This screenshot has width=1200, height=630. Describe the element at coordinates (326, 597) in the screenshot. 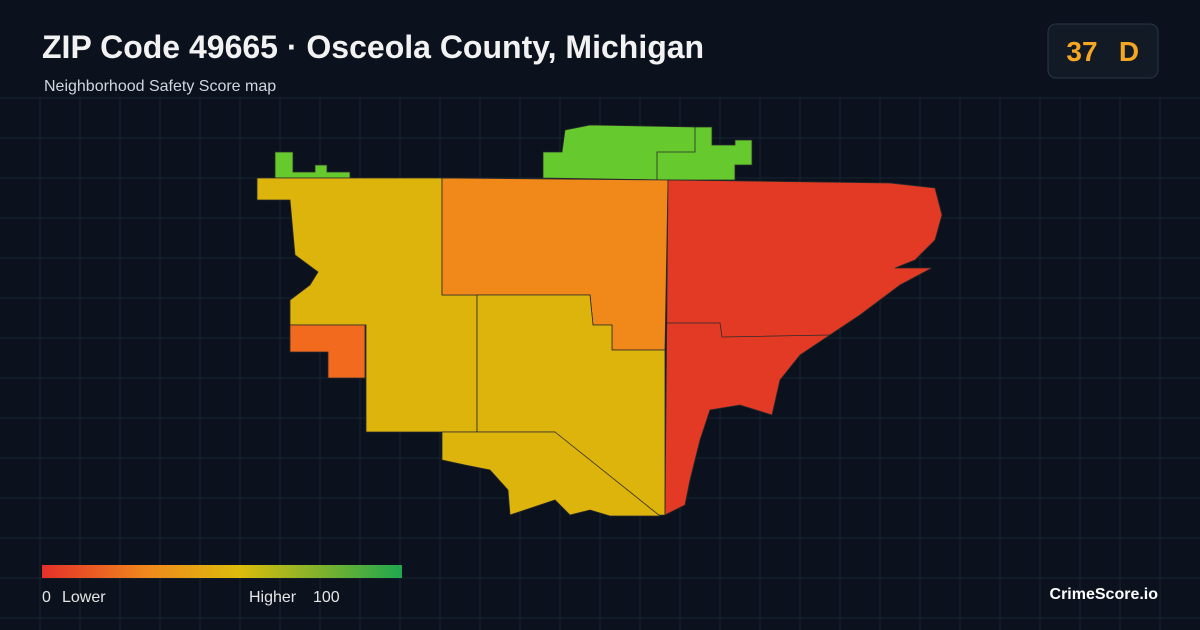

I see `legend-max: 100` at that location.